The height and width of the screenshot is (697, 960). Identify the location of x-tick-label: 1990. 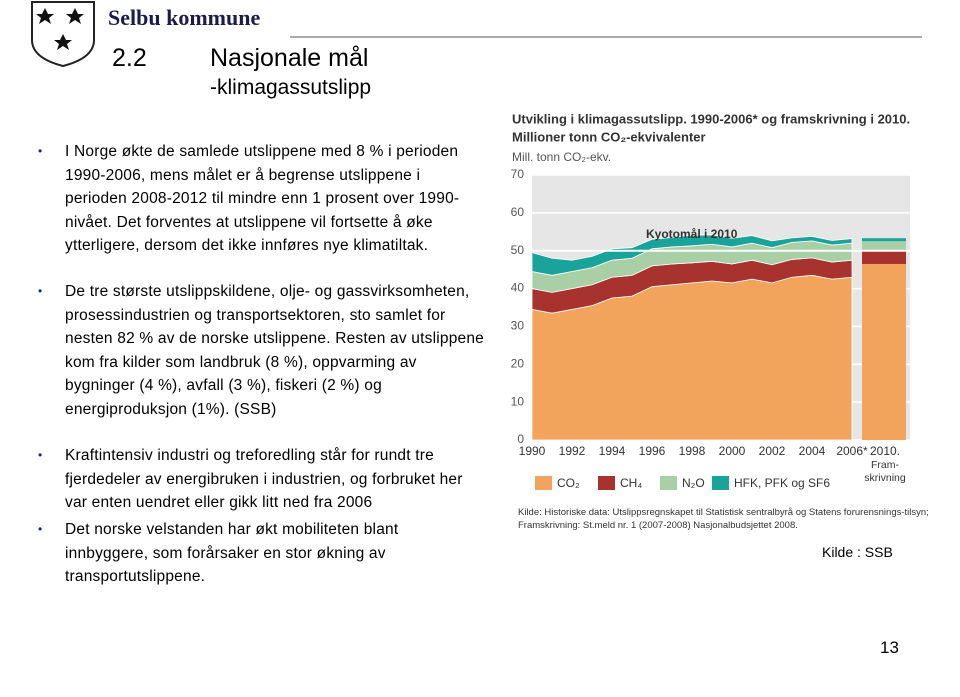
(532, 451).